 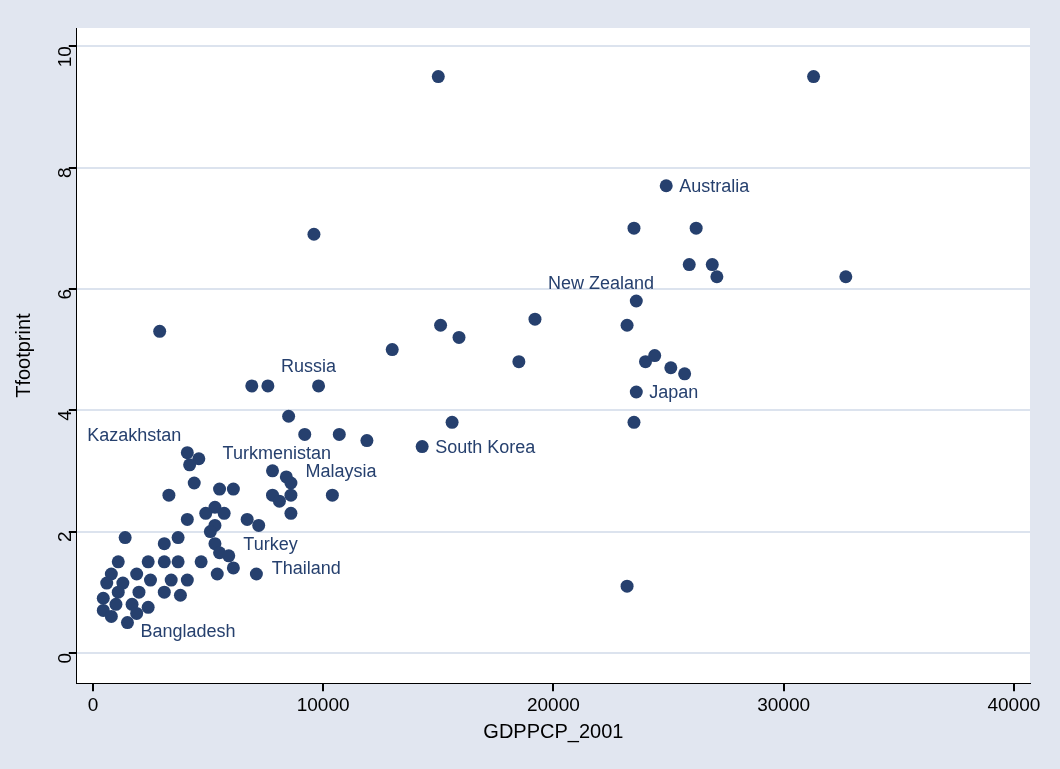 What do you see at coordinates (601, 283) in the screenshot?
I see `annotation: New Zealand` at bounding box center [601, 283].